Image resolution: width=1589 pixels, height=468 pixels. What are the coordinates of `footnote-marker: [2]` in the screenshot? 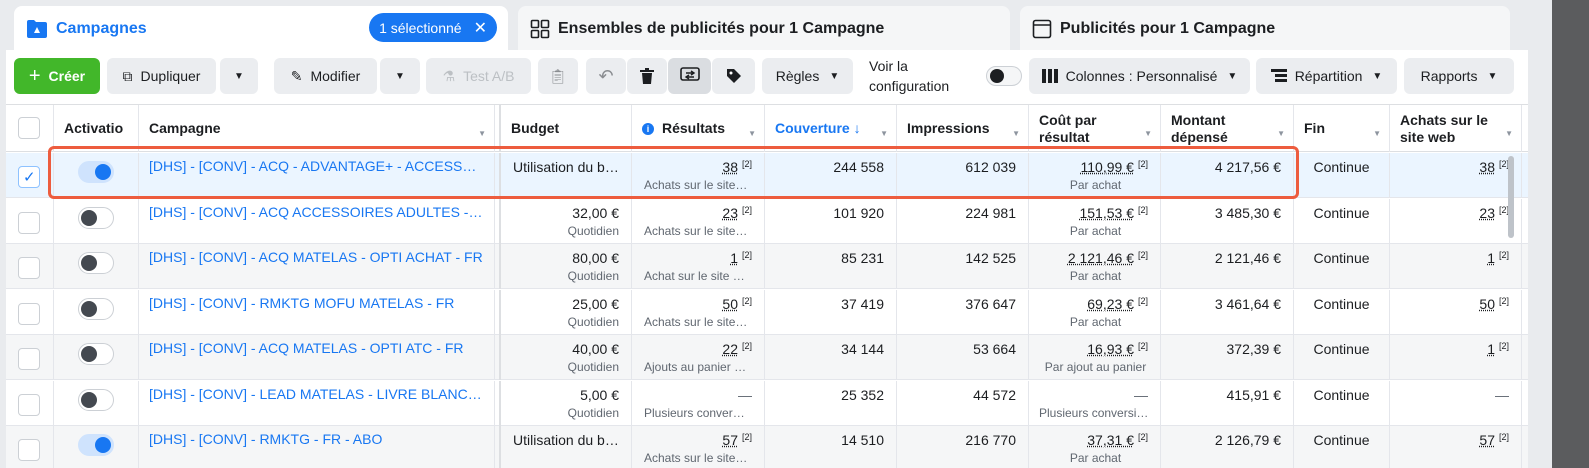 It's located at (1503, 300).